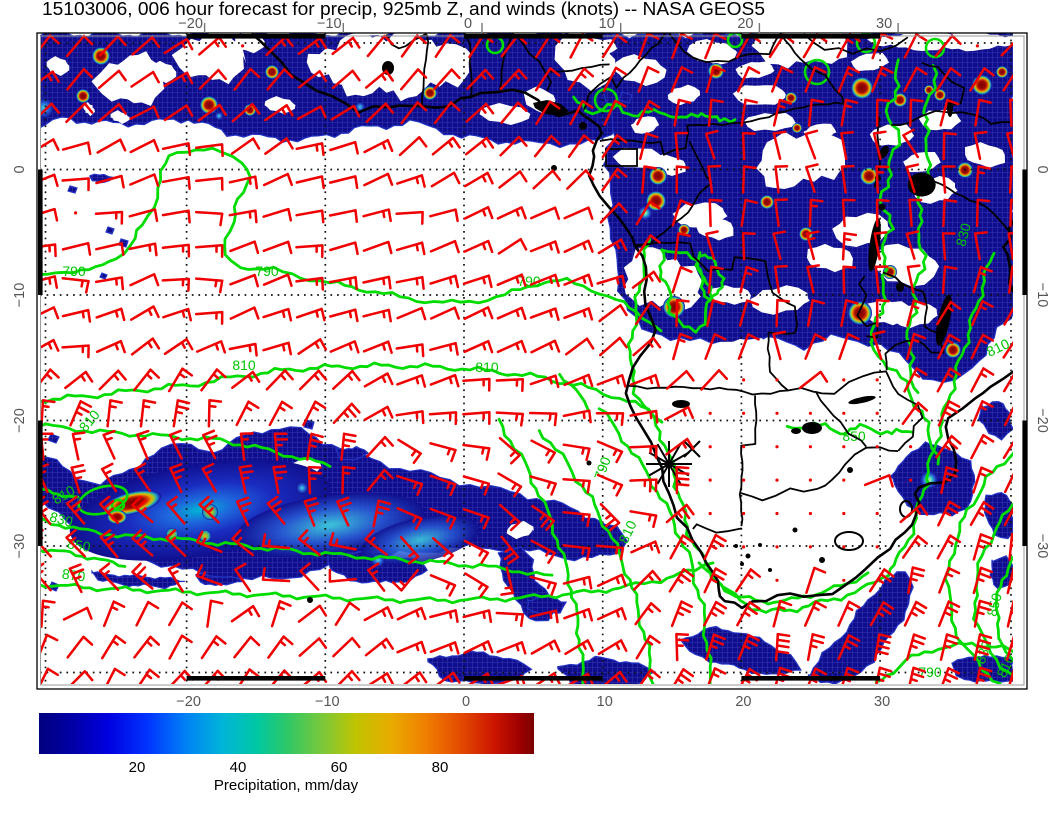 The image size is (1056, 816). Describe the element at coordinates (339, 767) in the screenshot. I see `svg-text: 60` at that location.